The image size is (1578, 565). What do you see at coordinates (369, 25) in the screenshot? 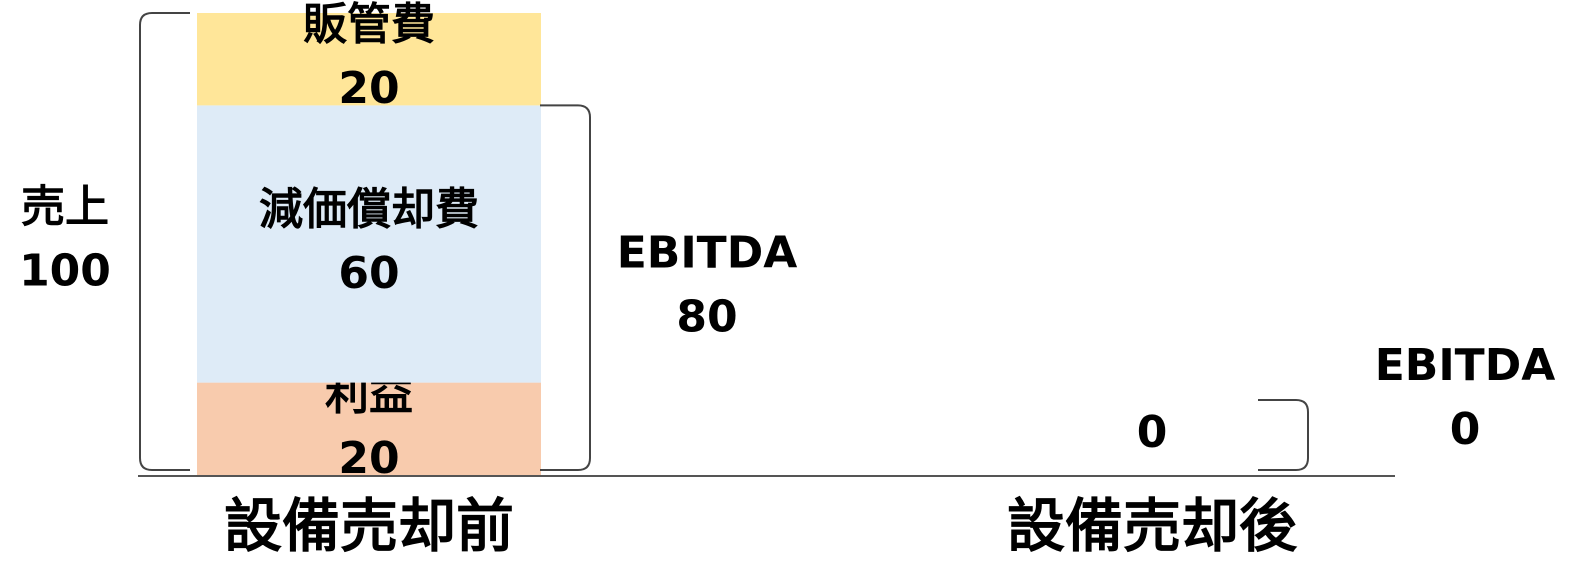
I see `segment-label: 販管費` at bounding box center [369, 25].